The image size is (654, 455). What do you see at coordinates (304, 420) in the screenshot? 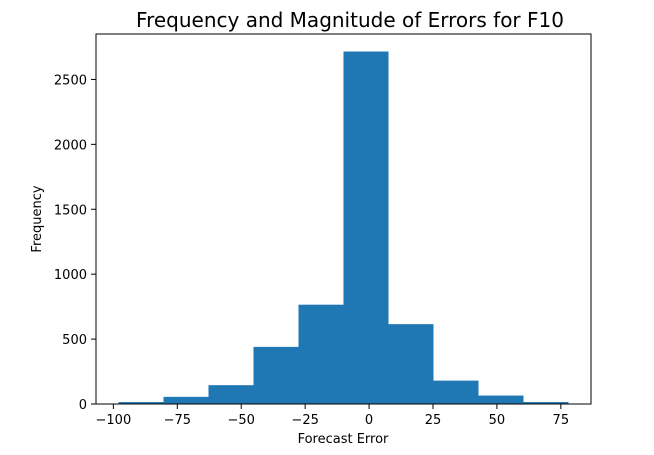
I see `x-tick-label: −25` at bounding box center [304, 420].